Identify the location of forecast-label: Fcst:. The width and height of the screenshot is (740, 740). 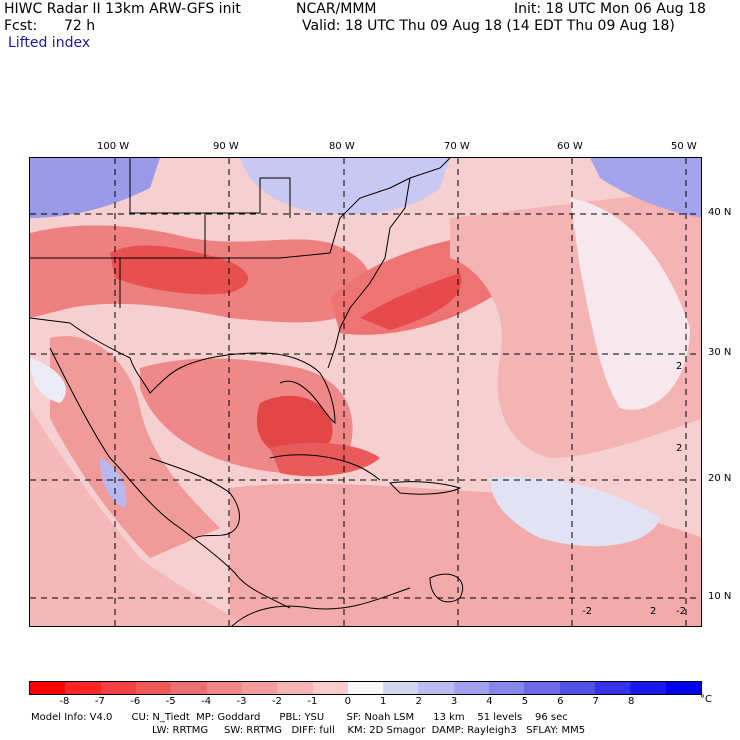
(21, 26).